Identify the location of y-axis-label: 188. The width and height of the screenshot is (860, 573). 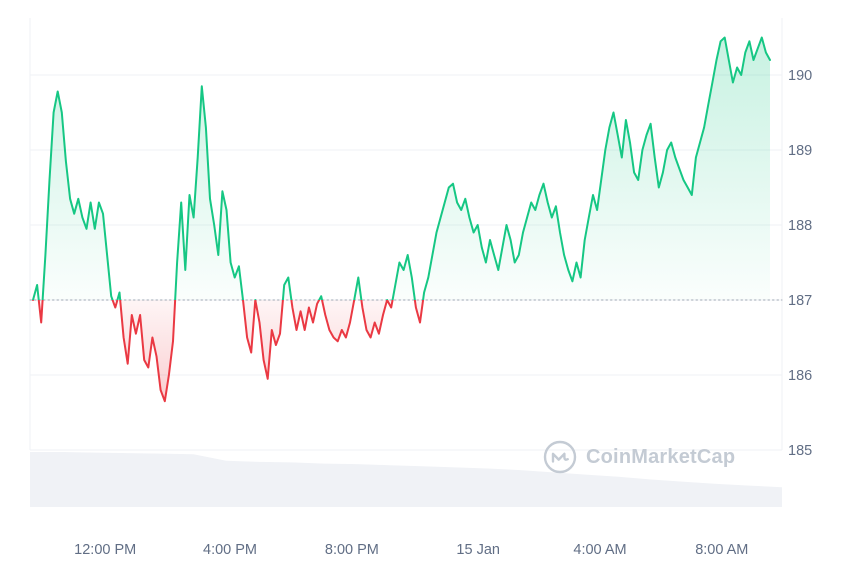
(800, 226).